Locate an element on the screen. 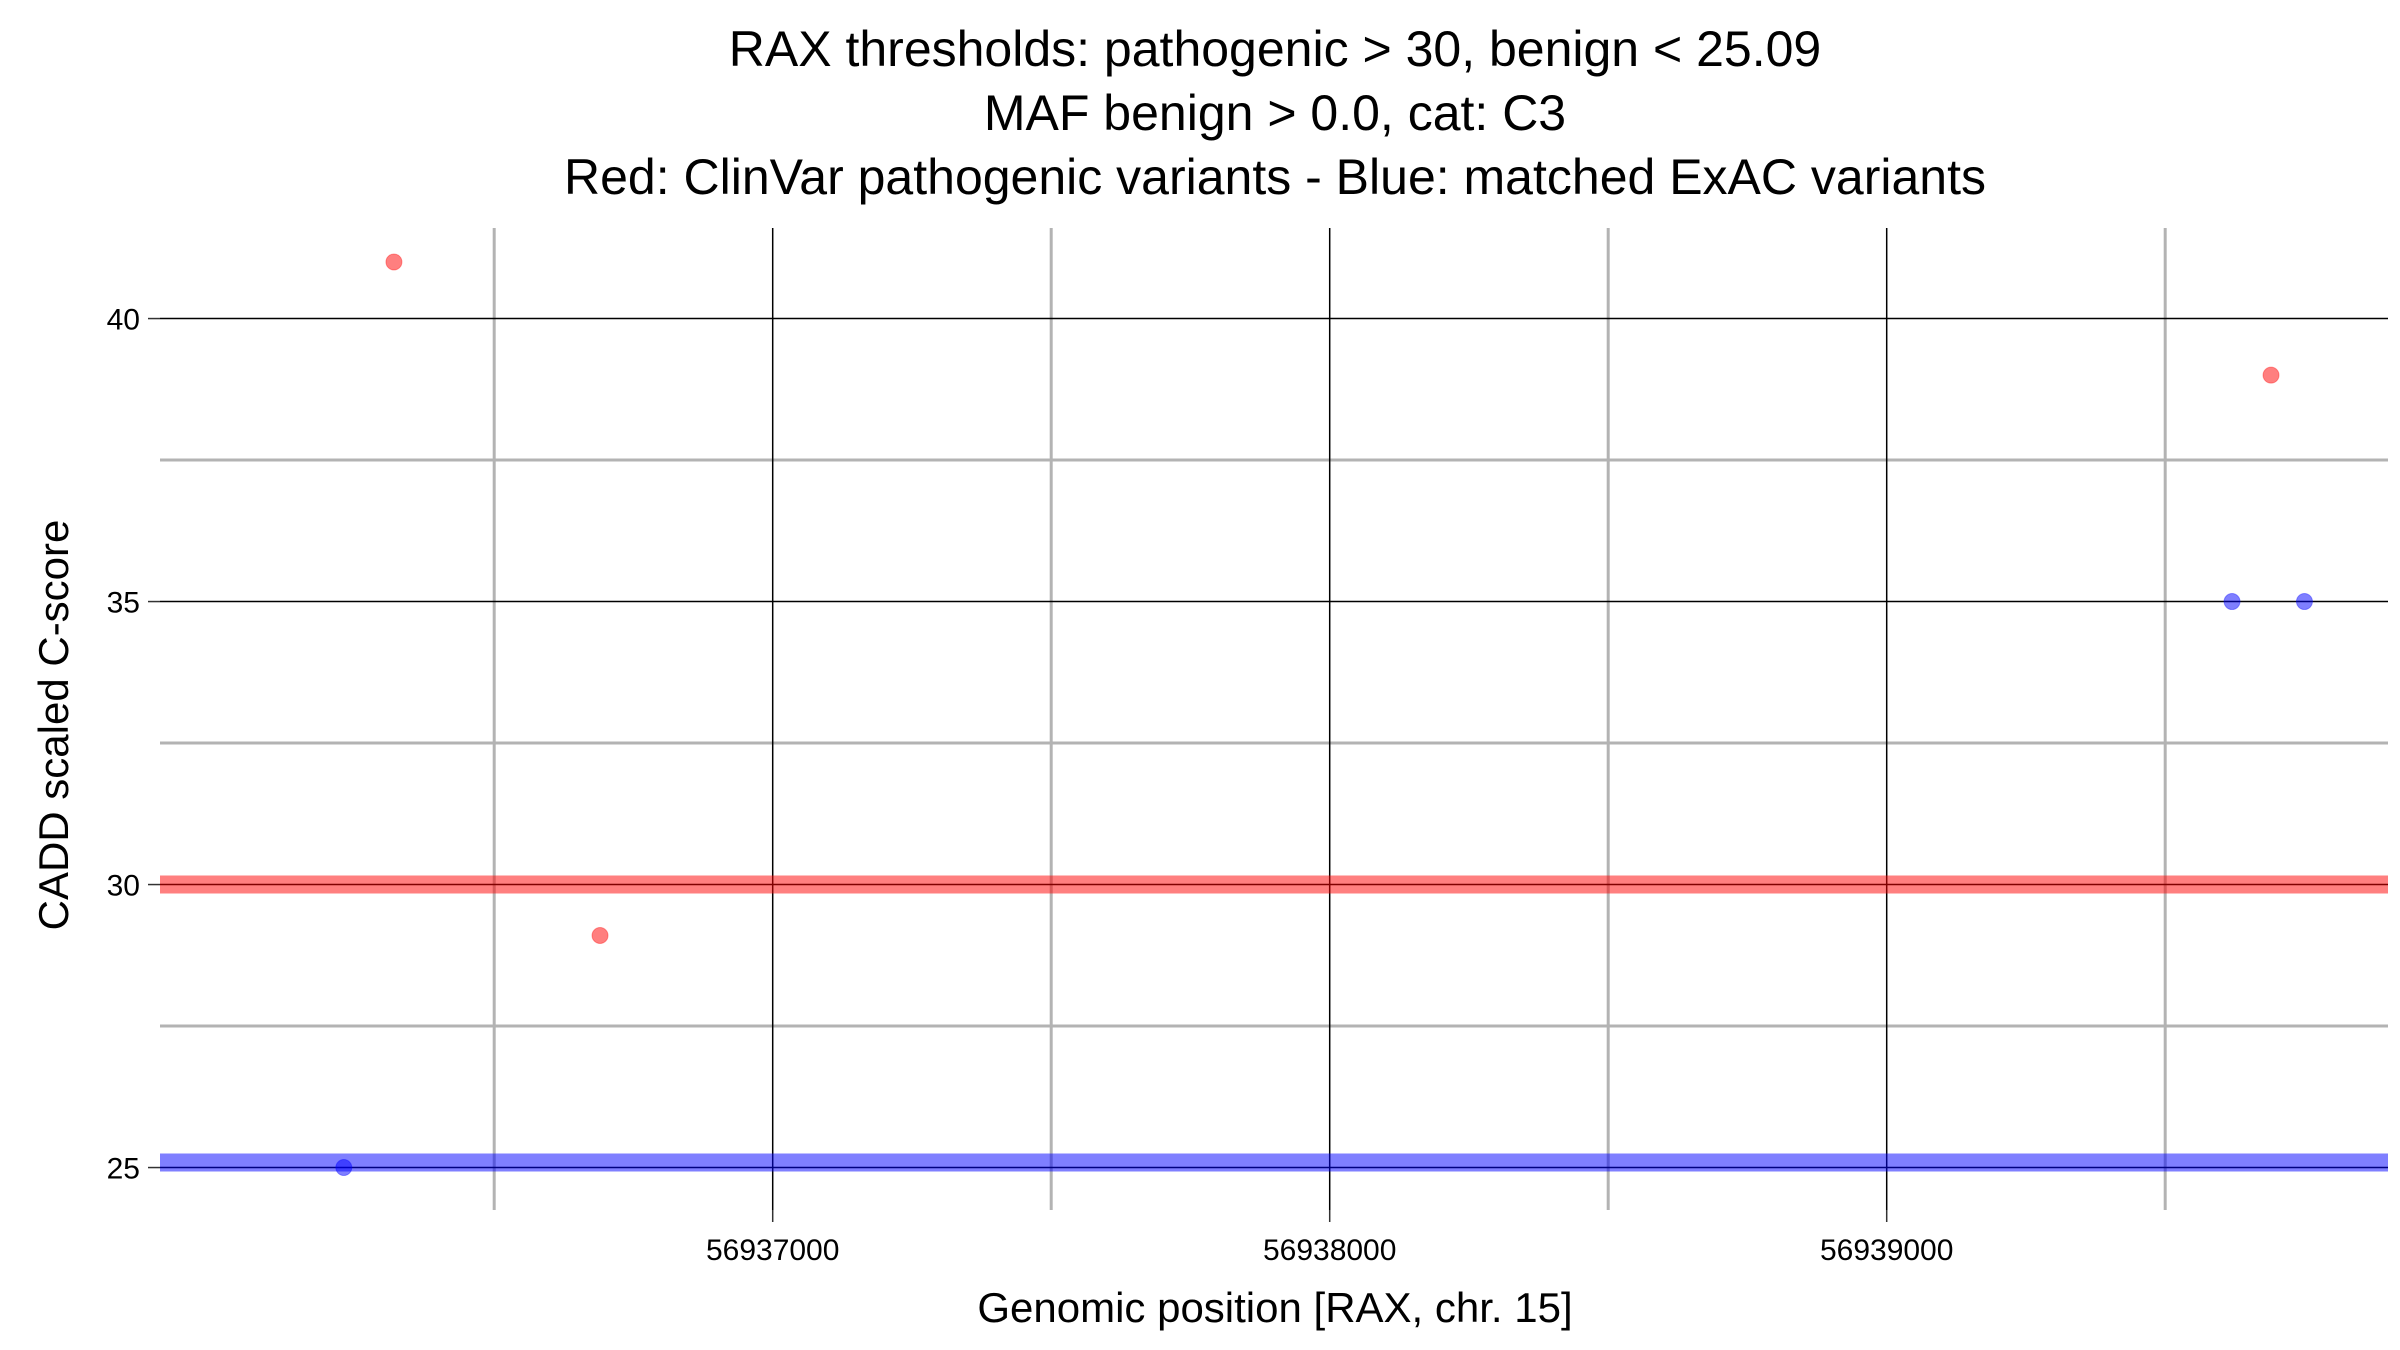  y-tick-label: 40 is located at coordinates (123, 320).